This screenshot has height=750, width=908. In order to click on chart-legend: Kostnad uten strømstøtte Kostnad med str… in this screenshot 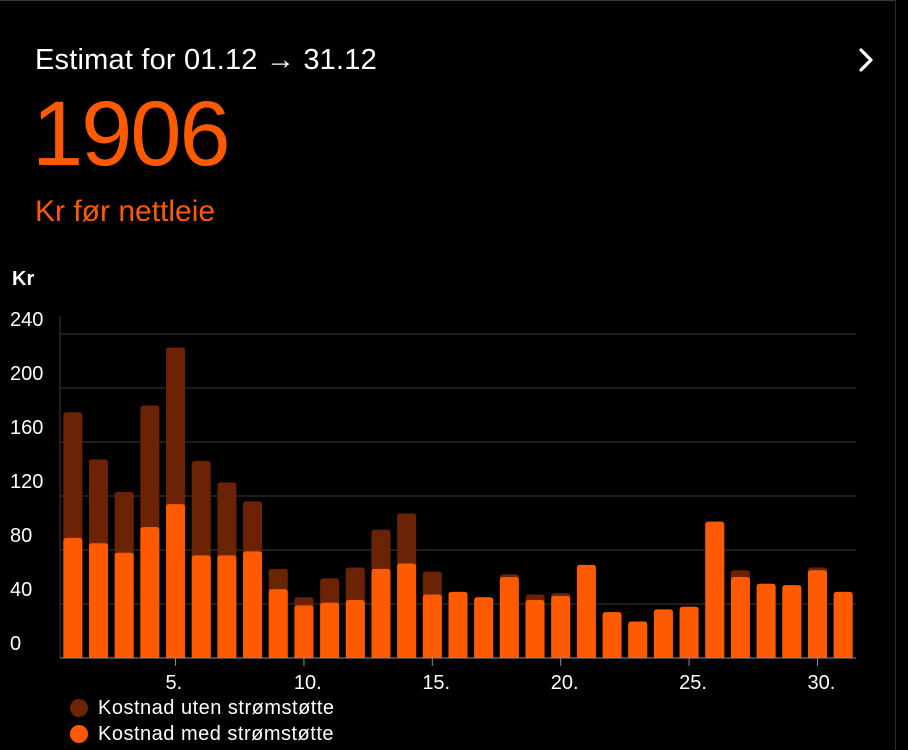, I will do `click(202, 721)`.